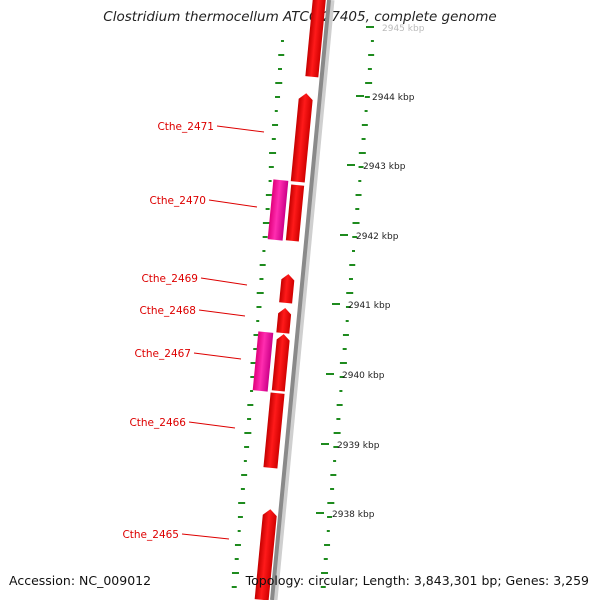 This screenshot has height=600, width=600. Describe the element at coordinates (369, 306) in the screenshot. I see `scale-tick-label: 2941 kbp` at that location.